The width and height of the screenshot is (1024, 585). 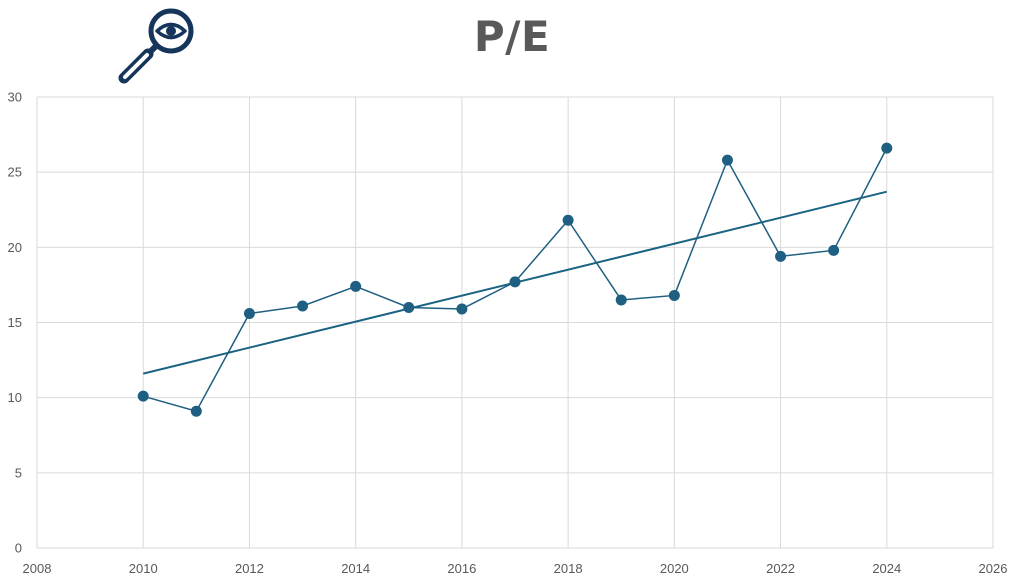 What do you see at coordinates (568, 568) in the screenshot?
I see `x-tick-label: 2018` at bounding box center [568, 568].